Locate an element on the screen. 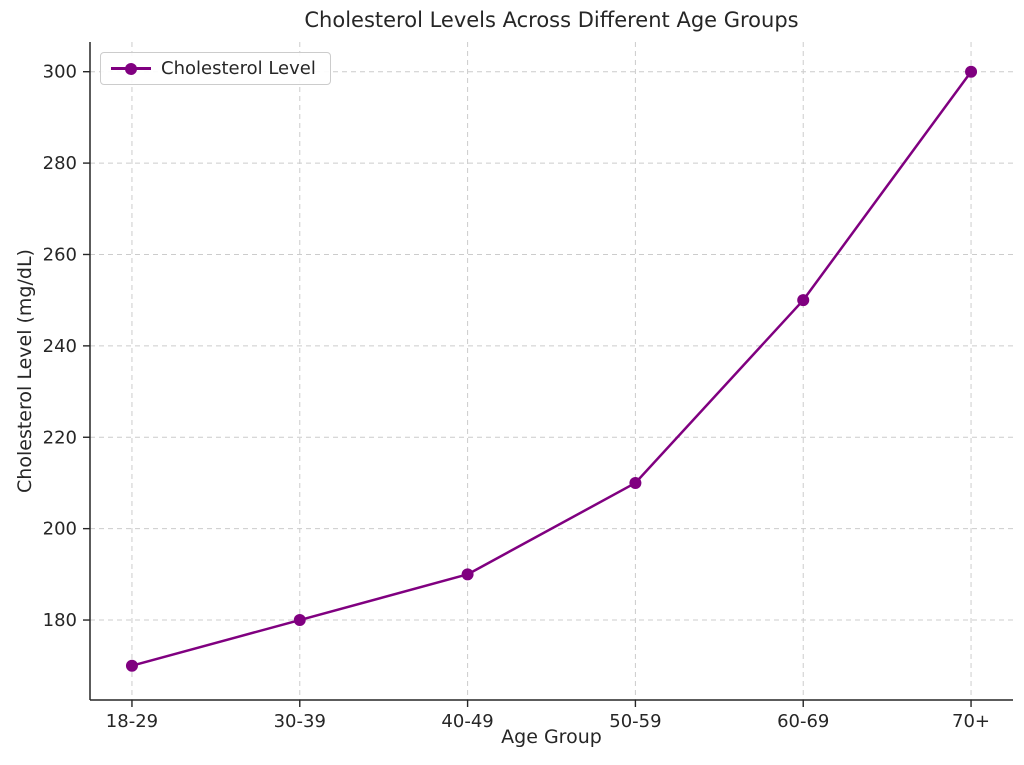 Image resolution: width=1024 pixels, height=765 pixels. x-tick-label: 40-49 is located at coordinates (467, 721).